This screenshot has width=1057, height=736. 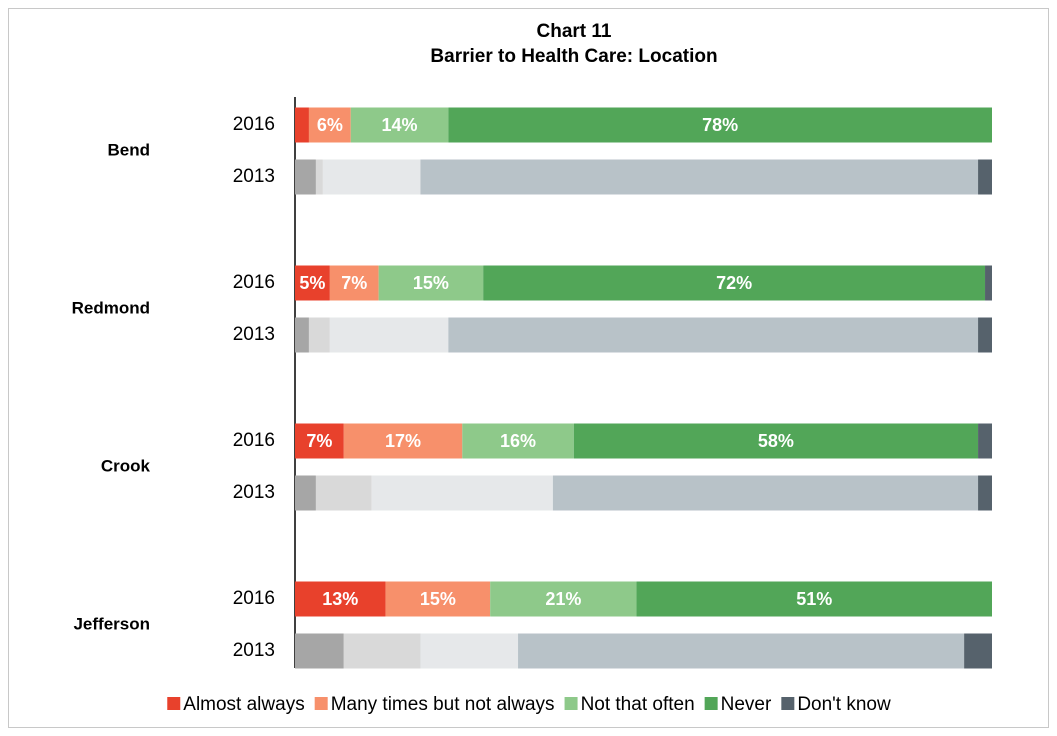 I want to click on value-label: 58%, so click(x=776, y=441).